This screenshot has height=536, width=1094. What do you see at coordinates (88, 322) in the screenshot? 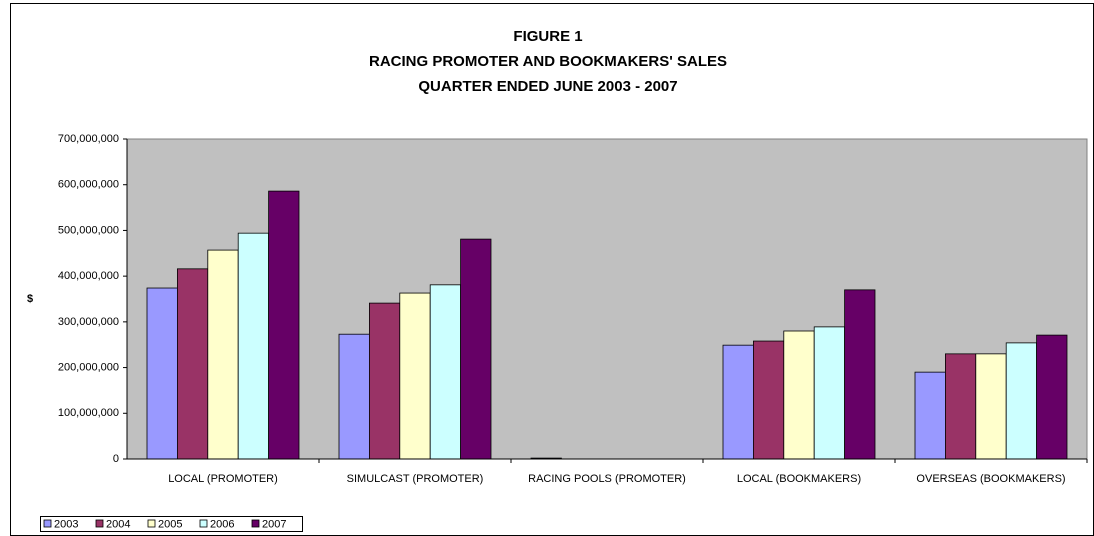
I see `y-tick-label: 300,000,000` at bounding box center [88, 322].